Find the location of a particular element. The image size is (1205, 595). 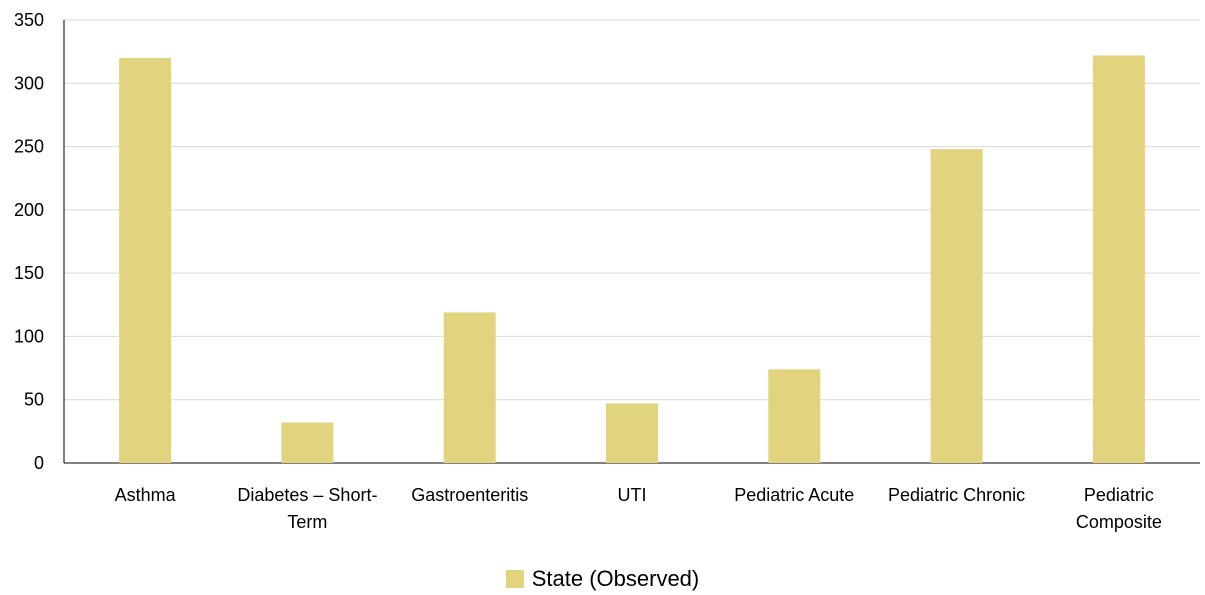

x-tick-label: Gastroenteritis is located at coordinates (469, 495).